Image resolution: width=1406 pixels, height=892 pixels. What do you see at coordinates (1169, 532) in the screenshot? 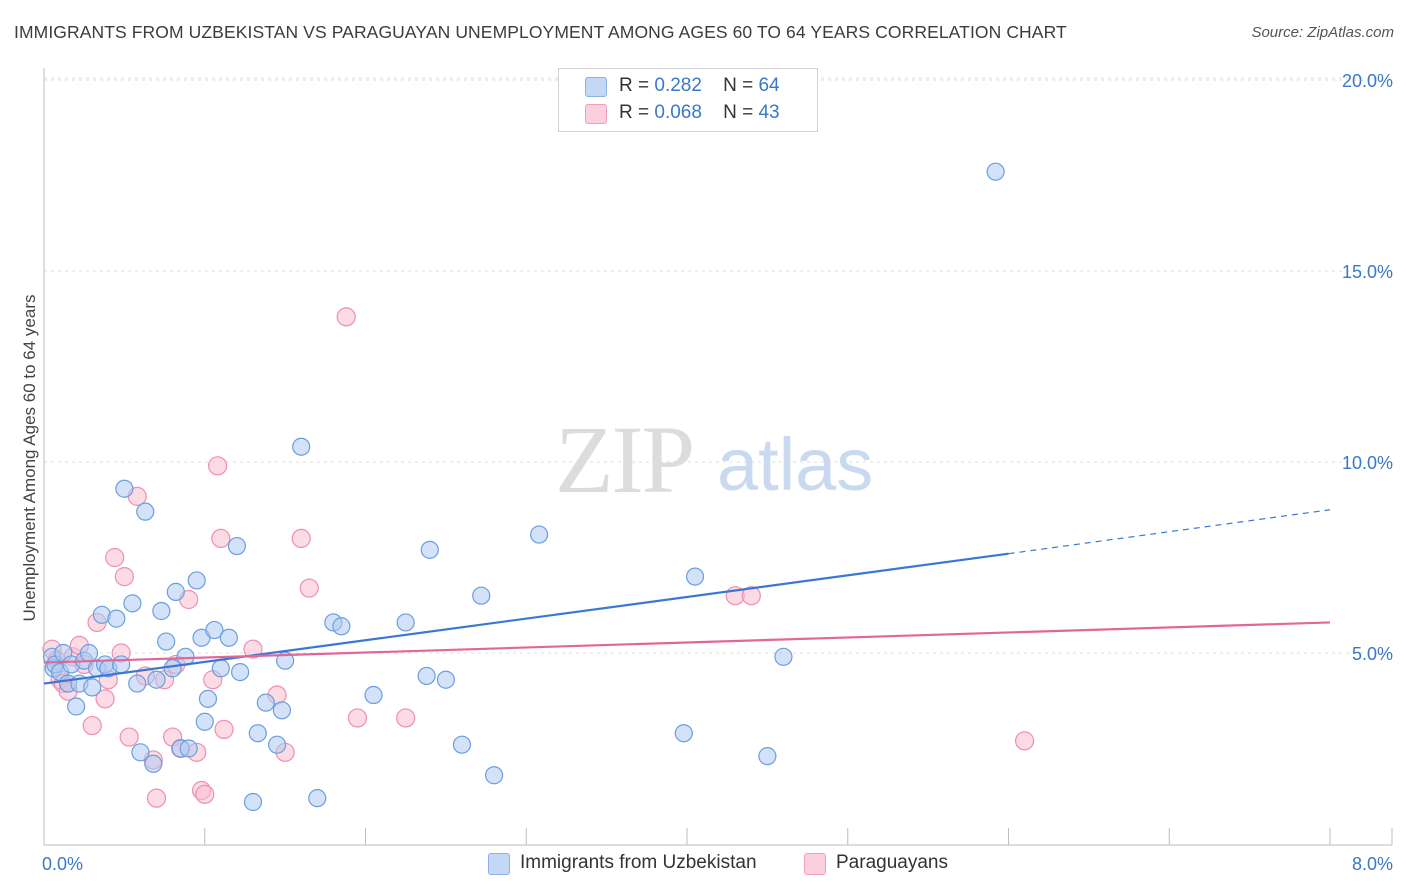
I see `trend-line-uzbekistan-projection` at bounding box center [1169, 532].